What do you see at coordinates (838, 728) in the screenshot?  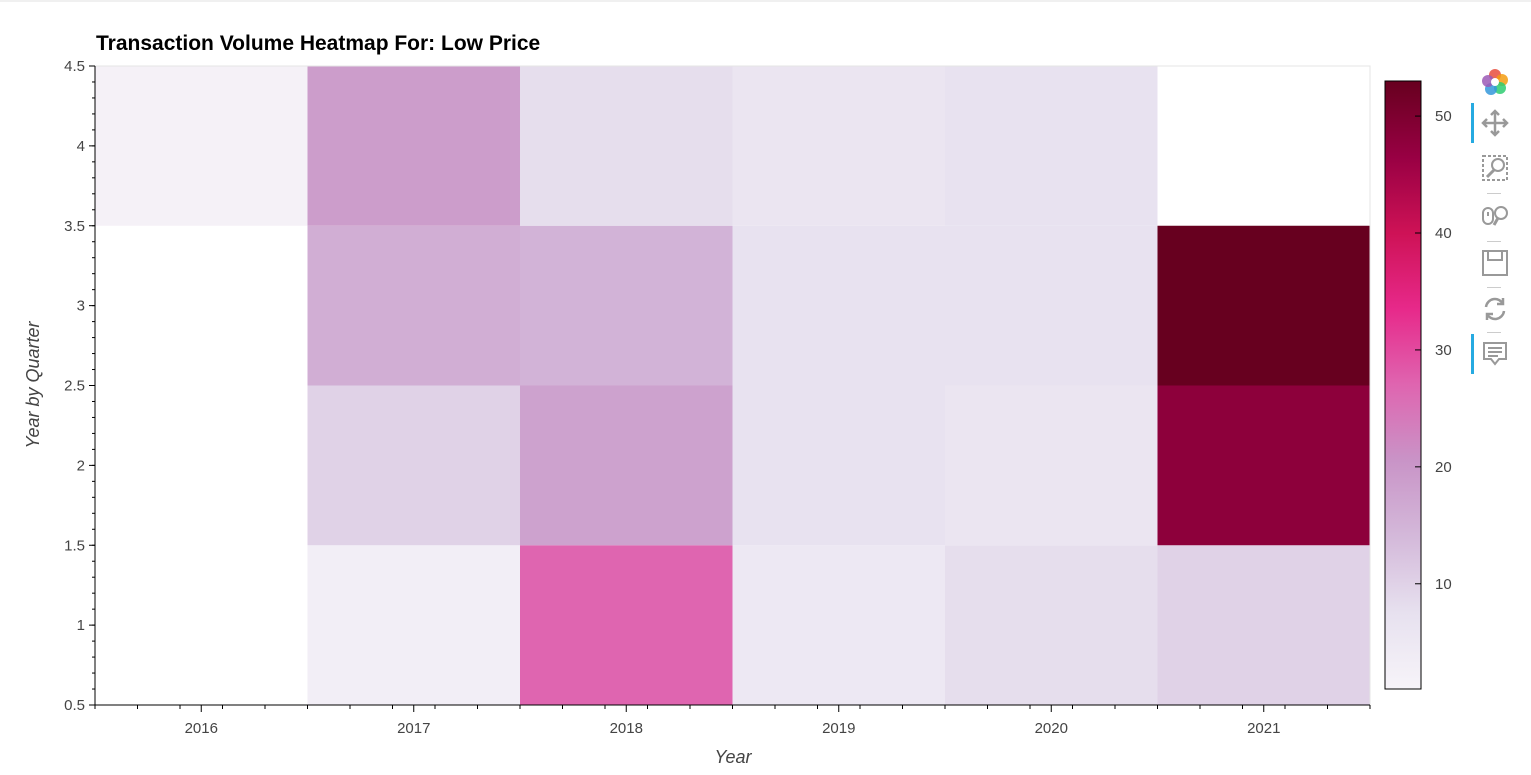 I see `x-tick-label: 2019` at bounding box center [838, 728].